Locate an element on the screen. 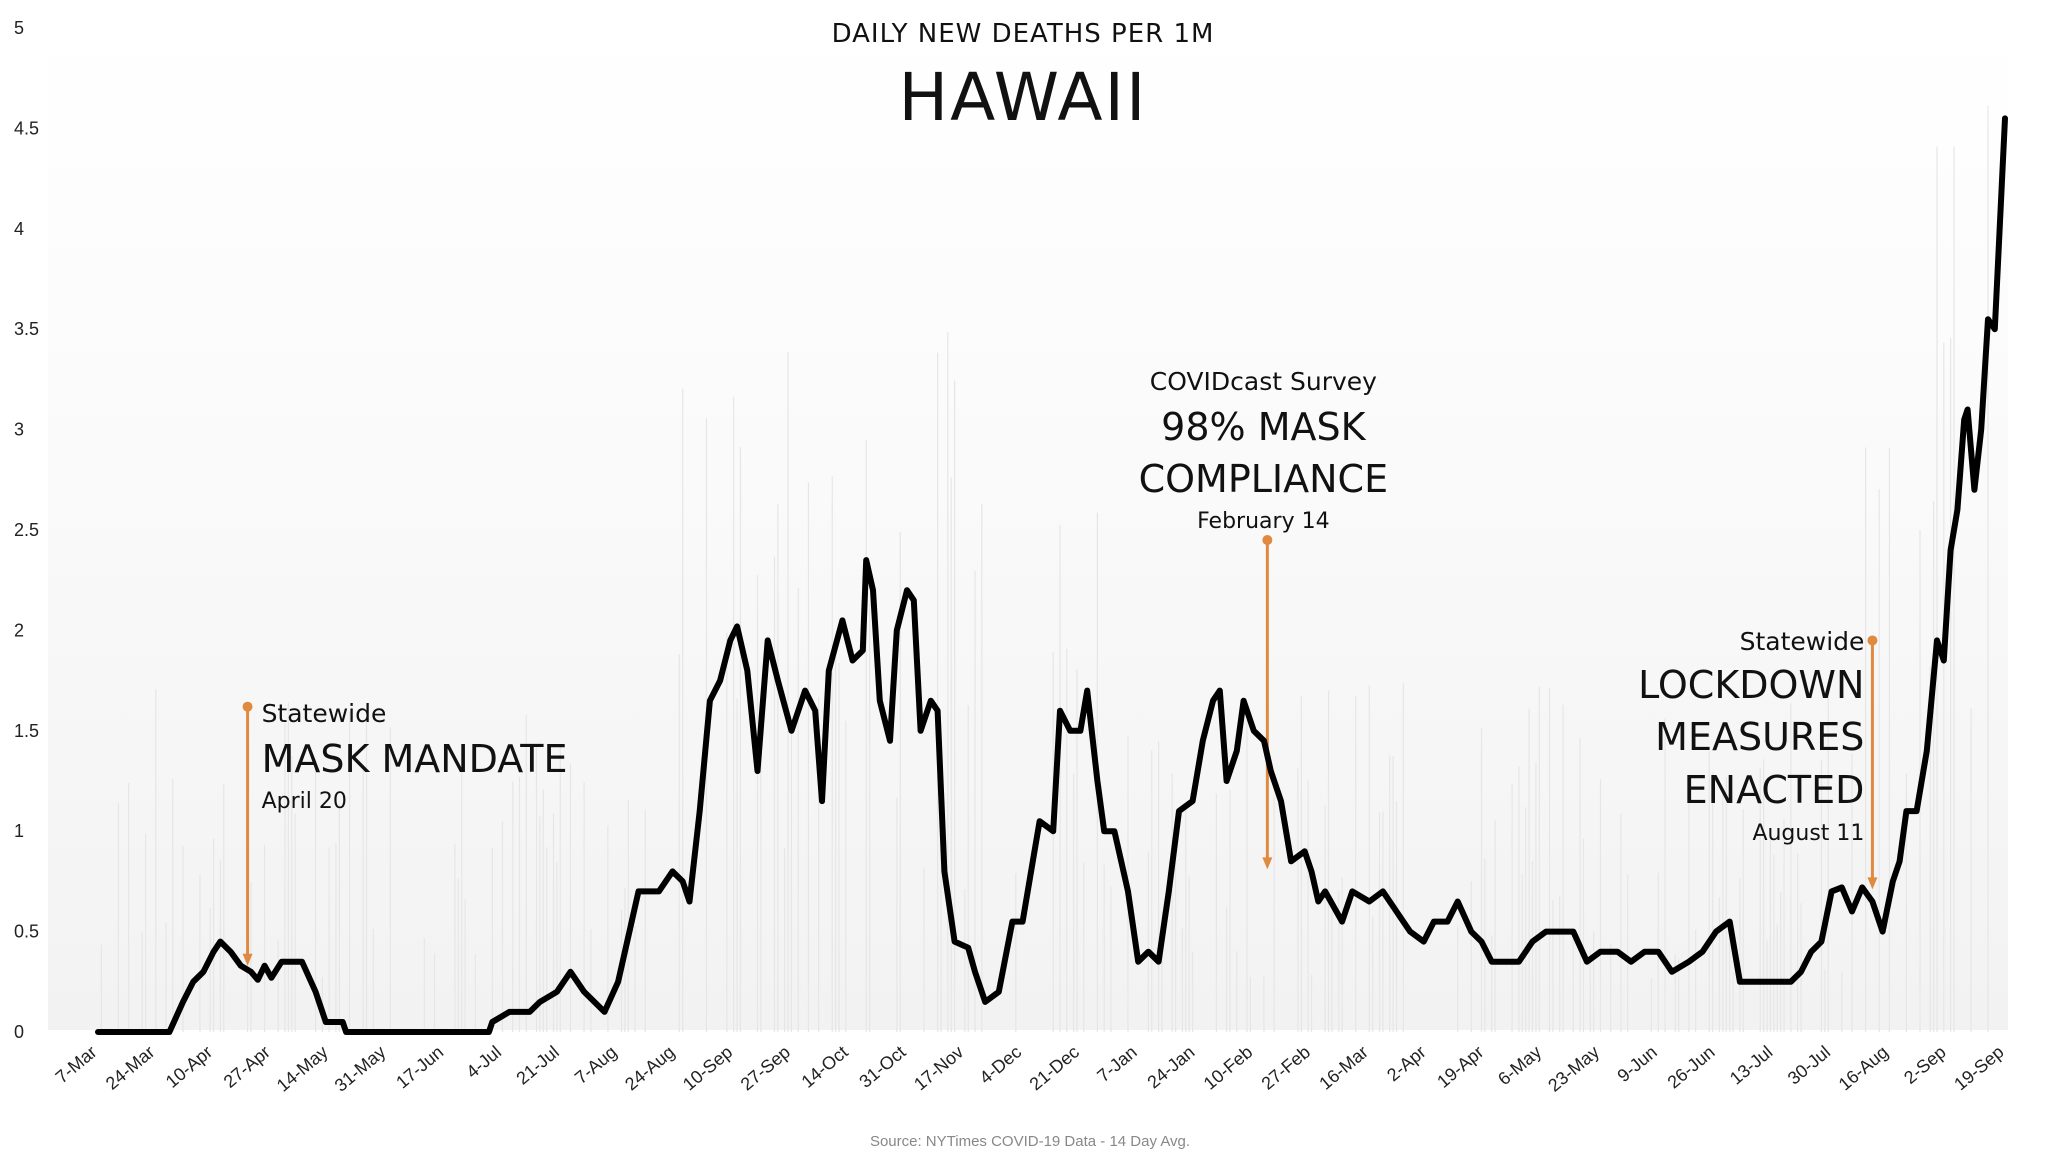 The height and width of the screenshot is (1155, 2048). x-tick-label: 16-Mar is located at coordinates (1343, 1068).